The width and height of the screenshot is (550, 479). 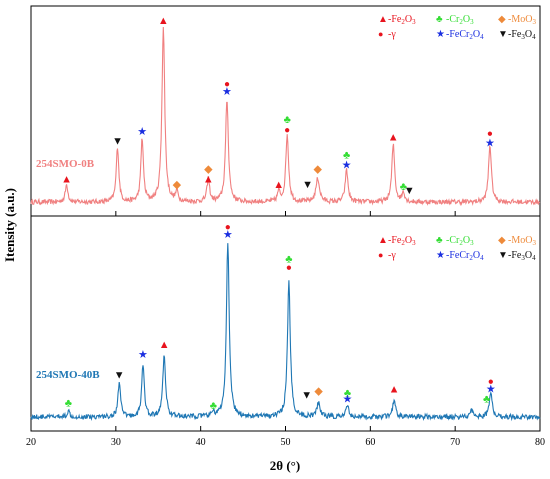 What do you see at coordinates (286, 442) in the screenshot?
I see `x-tick-label: 50` at bounding box center [286, 442].